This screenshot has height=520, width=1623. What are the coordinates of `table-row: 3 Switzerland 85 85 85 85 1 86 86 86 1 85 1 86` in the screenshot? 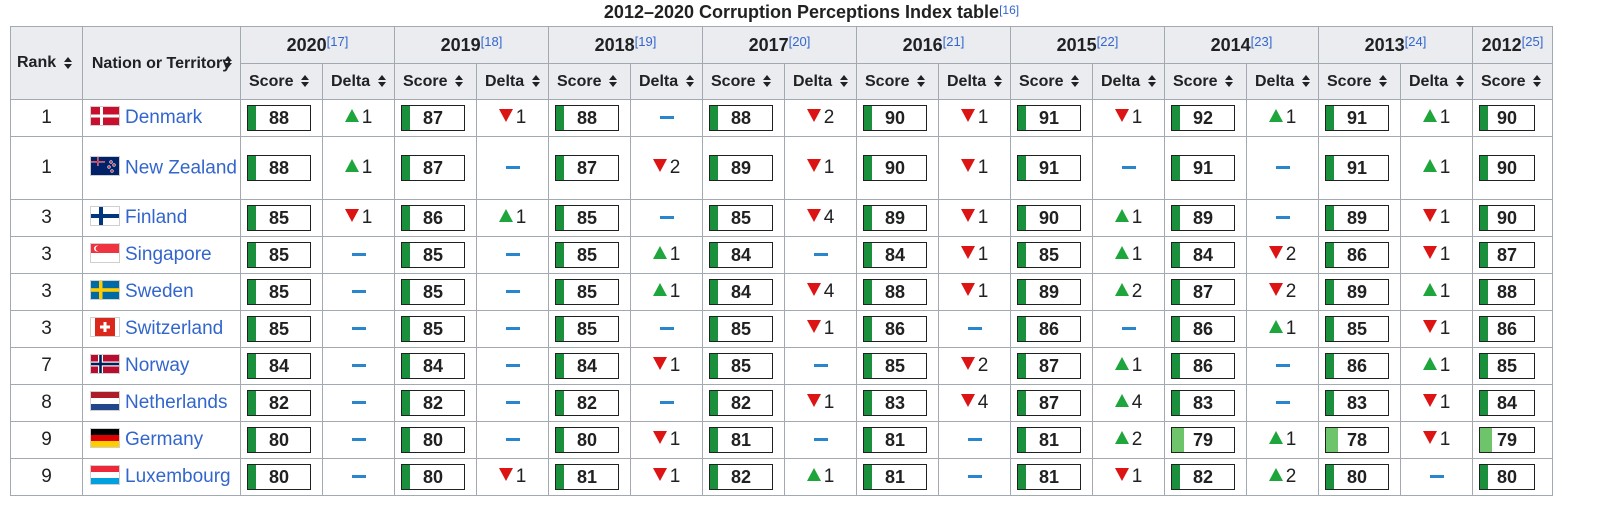 It's located at (781, 329).